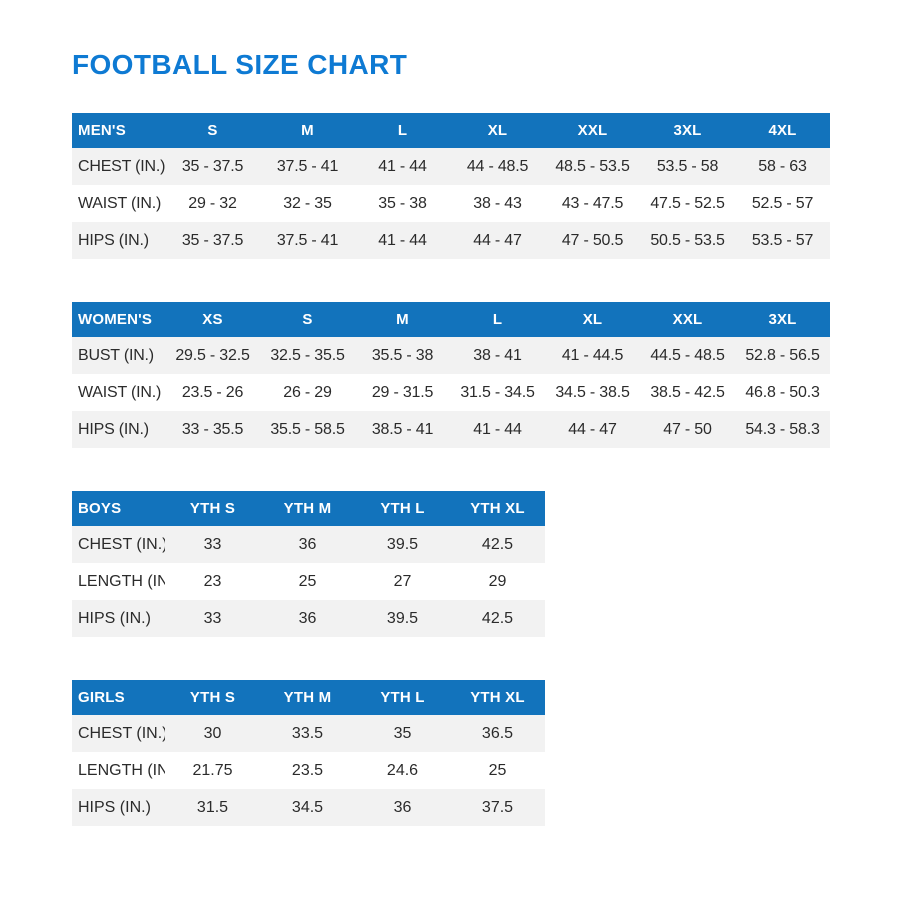  Describe the element at coordinates (687, 429) in the screenshot. I see `size-cell: 47 - 50` at that location.